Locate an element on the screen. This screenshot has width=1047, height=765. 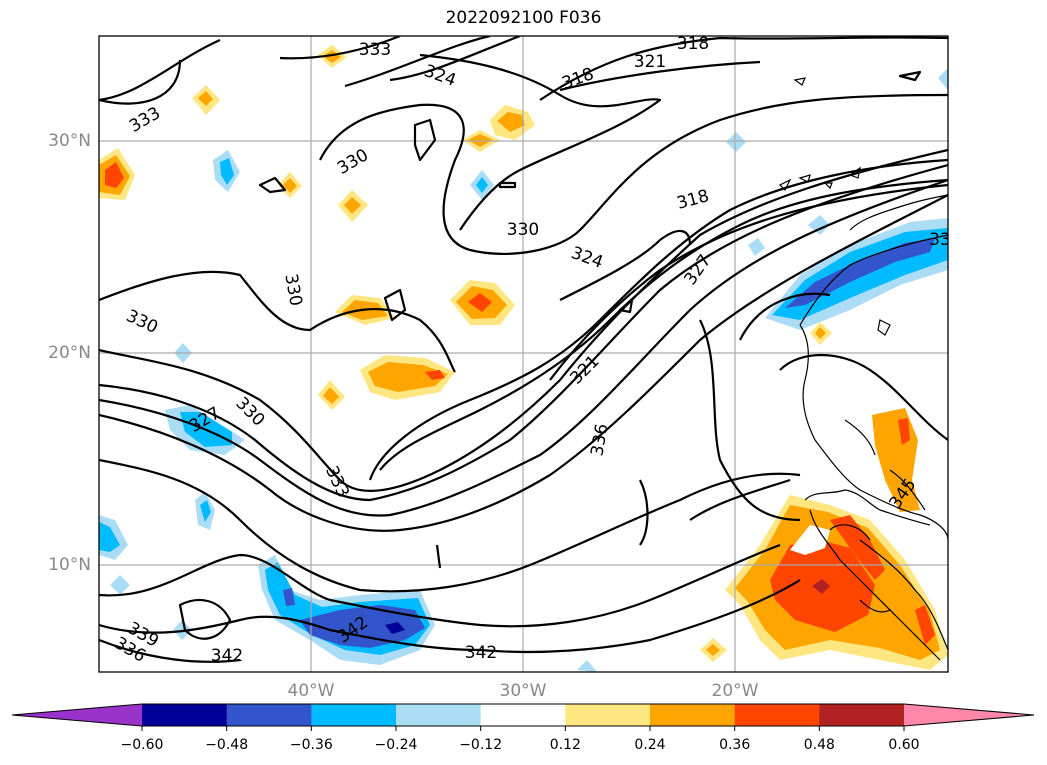
colorbar-segments is located at coordinates (523, 715).